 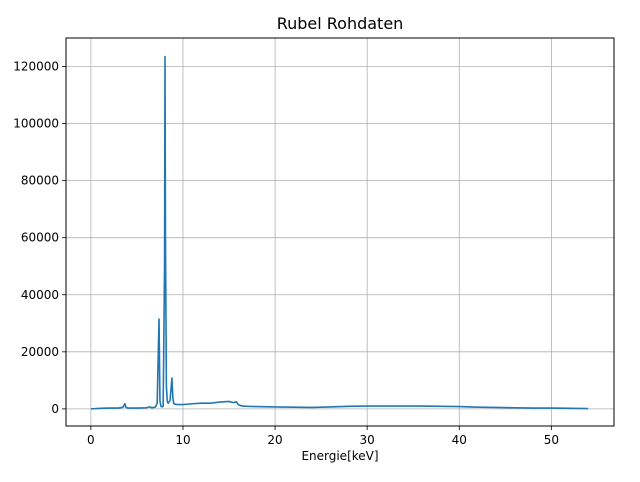 What do you see at coordinates (91, 440) in the screenshot?
I see `x-tick-label: 0` at bounding box center [91, 440].